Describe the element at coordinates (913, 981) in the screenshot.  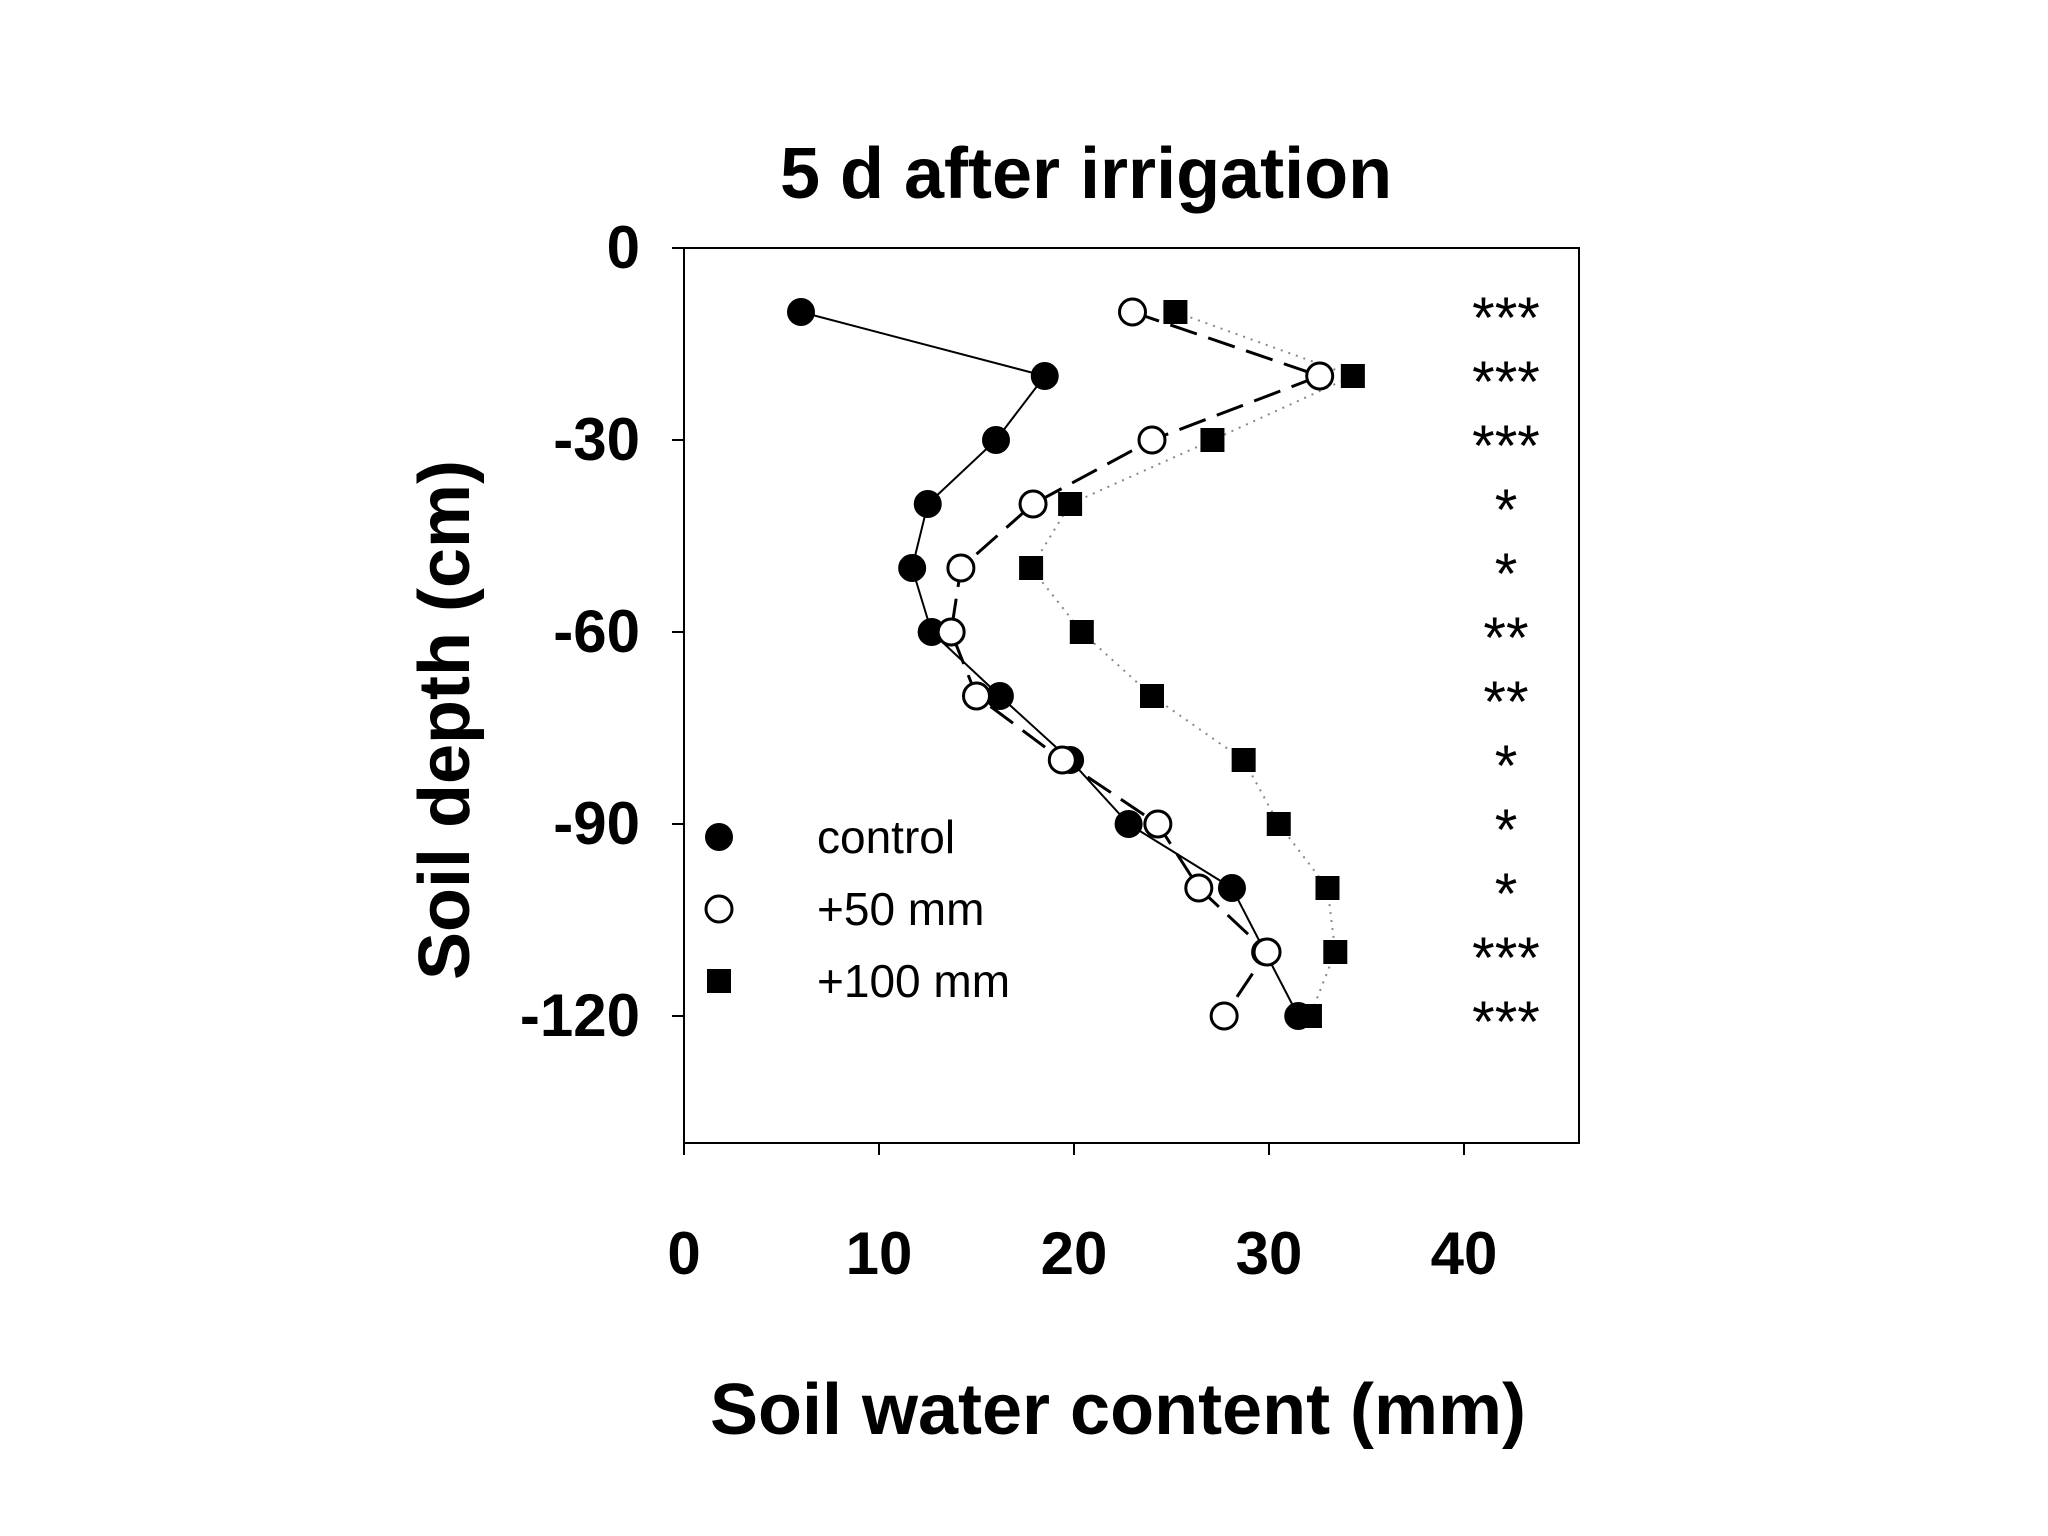
I see `legend-label: +100 mm` at that location.